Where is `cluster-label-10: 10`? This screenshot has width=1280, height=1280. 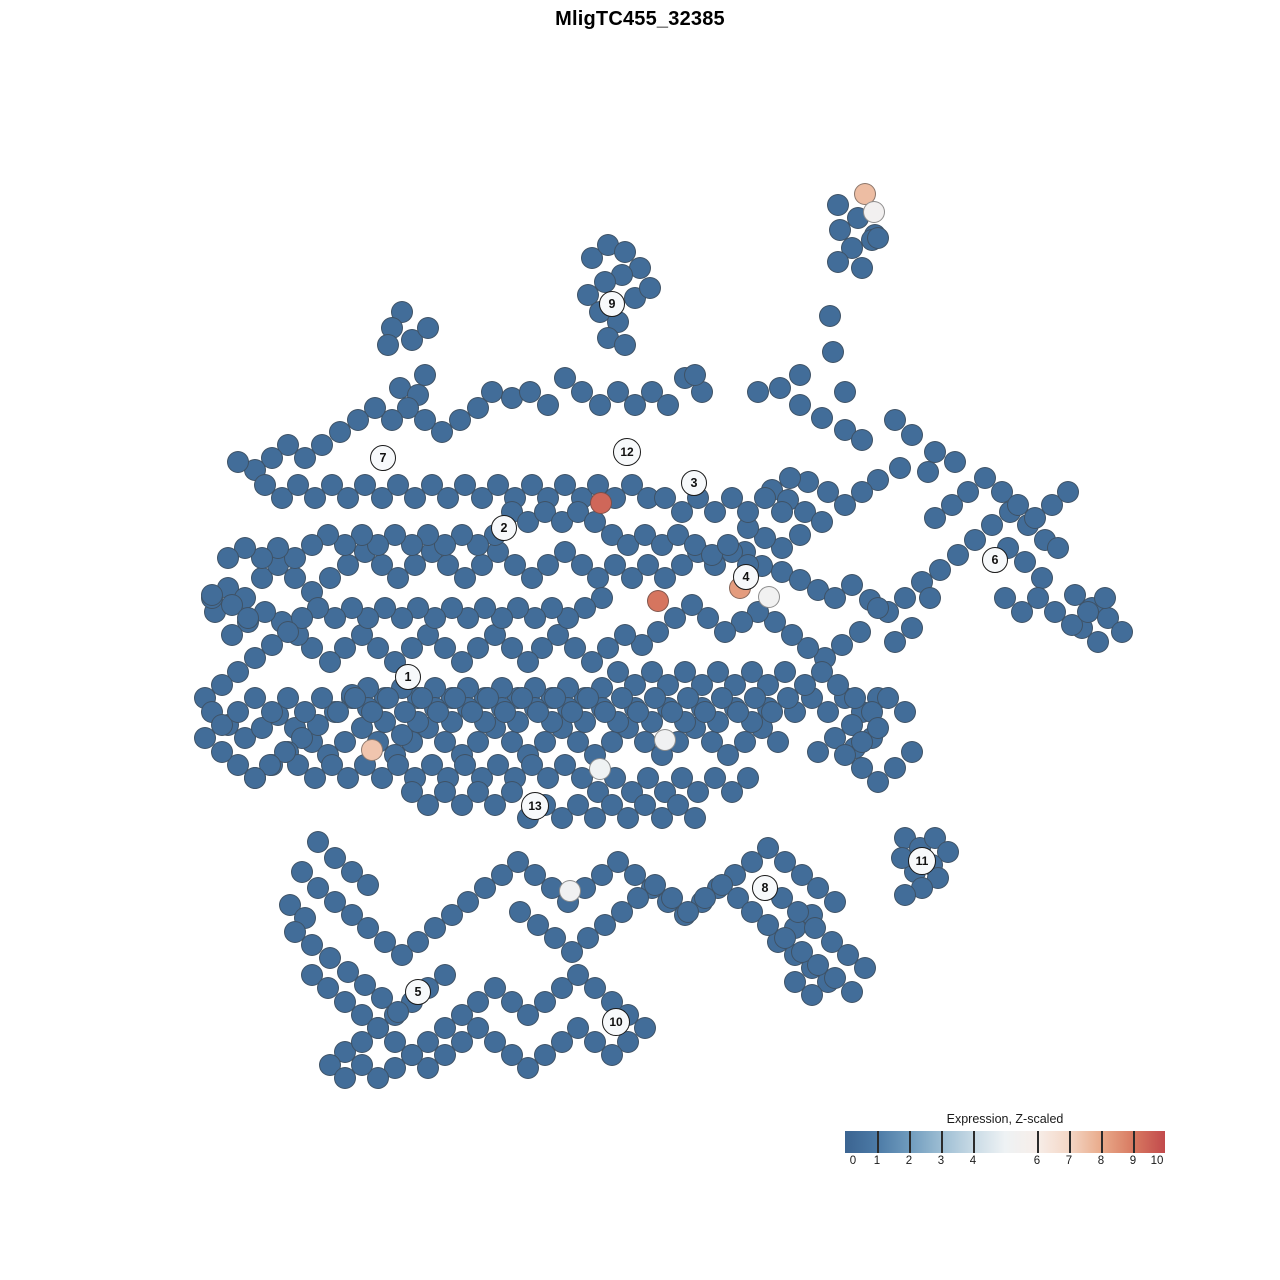
cluster-label-10: 10 is located at coordinates (616, 1022).